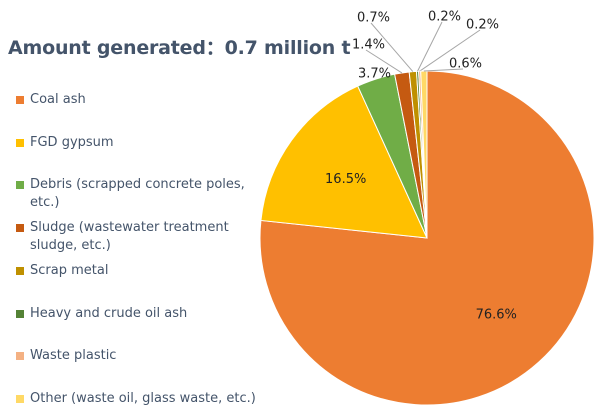 This screenshot has width=600, height=416. What do you see at coordinates (73, 355) in the screenshot?
I see `legend-label-waste-plastic: Waste plastic` at bounding box center [73, 355].